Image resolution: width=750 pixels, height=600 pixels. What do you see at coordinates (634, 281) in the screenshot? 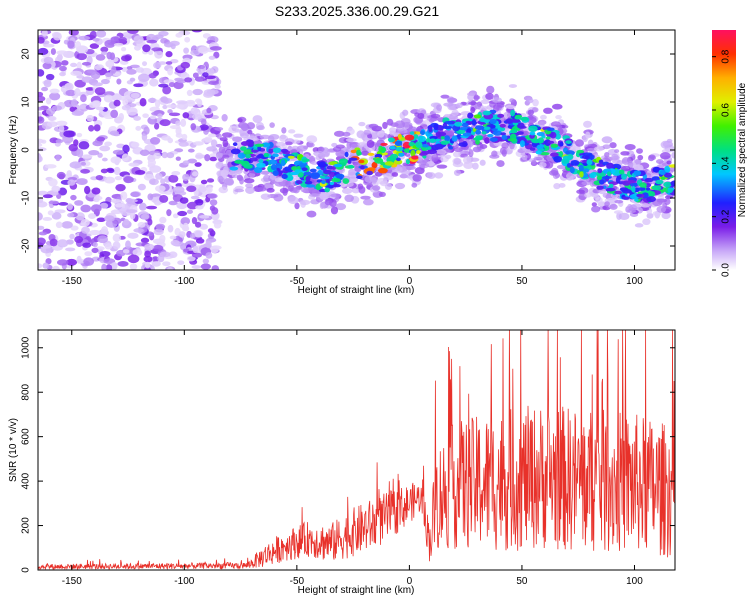
I see `spectrogram-xtick-label: 100` at bounding box center [634, 281].